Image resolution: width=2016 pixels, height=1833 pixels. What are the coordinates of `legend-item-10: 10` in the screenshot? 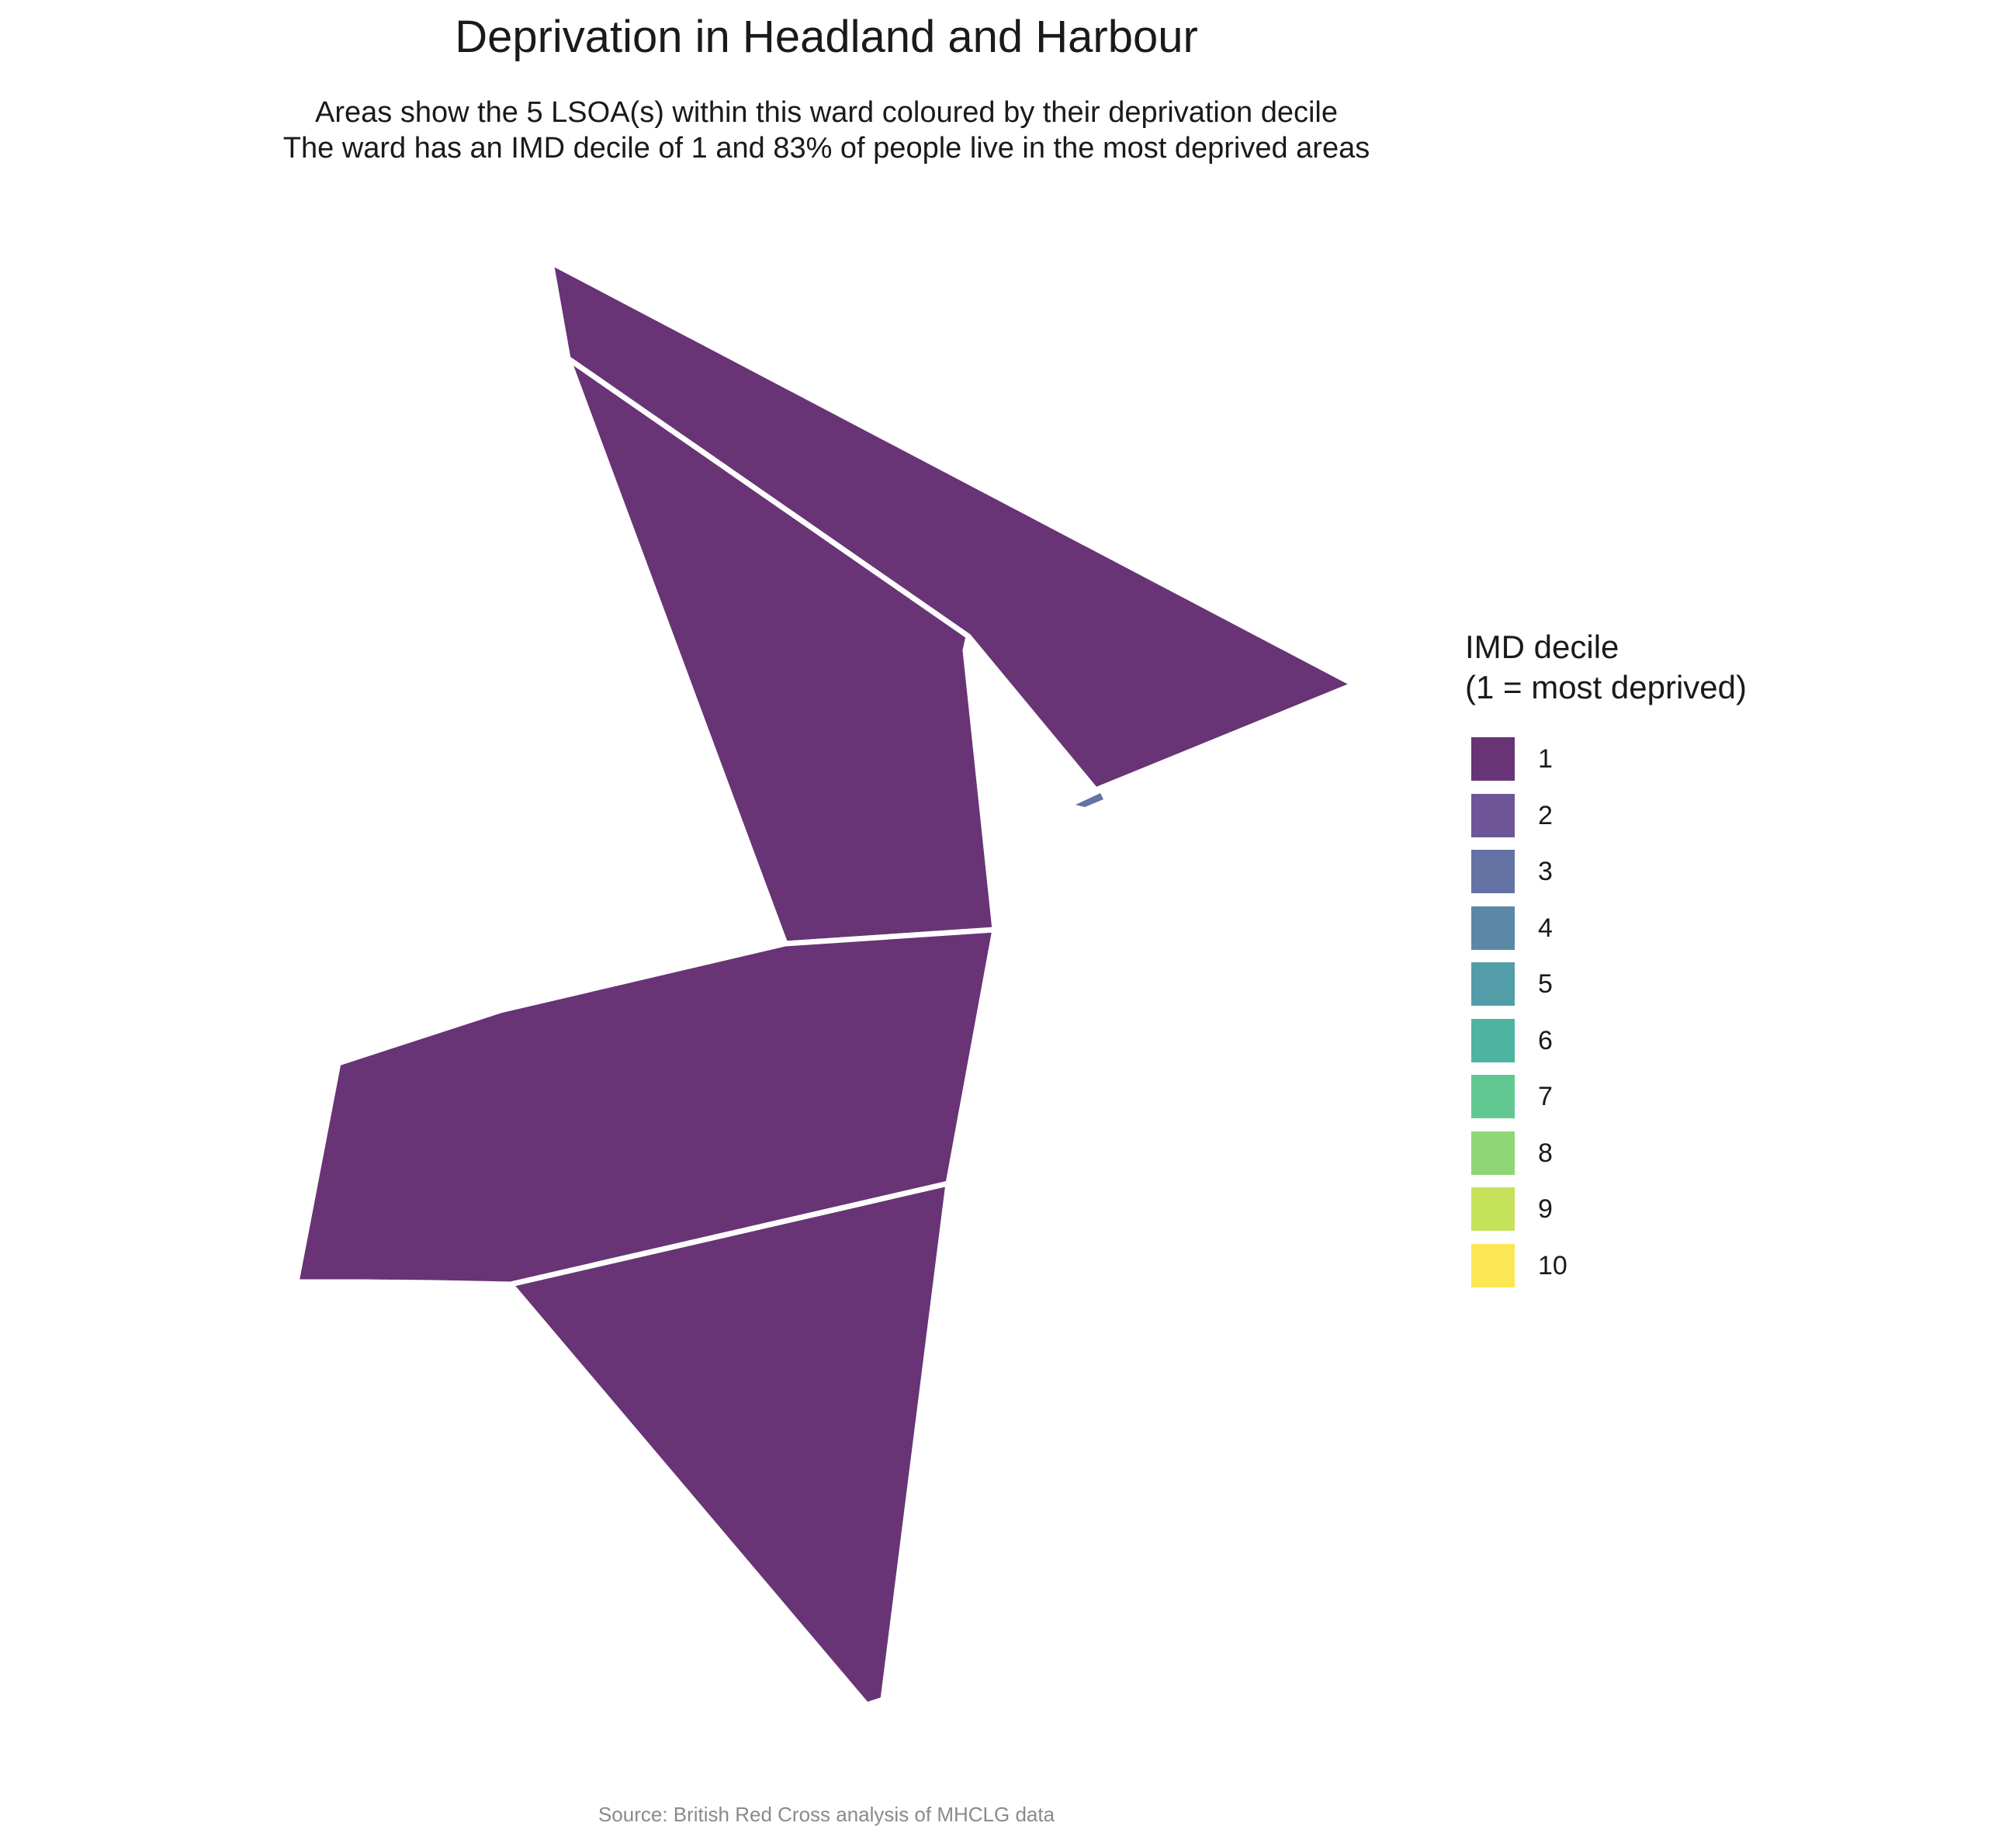 It's located at (1606, 1266).